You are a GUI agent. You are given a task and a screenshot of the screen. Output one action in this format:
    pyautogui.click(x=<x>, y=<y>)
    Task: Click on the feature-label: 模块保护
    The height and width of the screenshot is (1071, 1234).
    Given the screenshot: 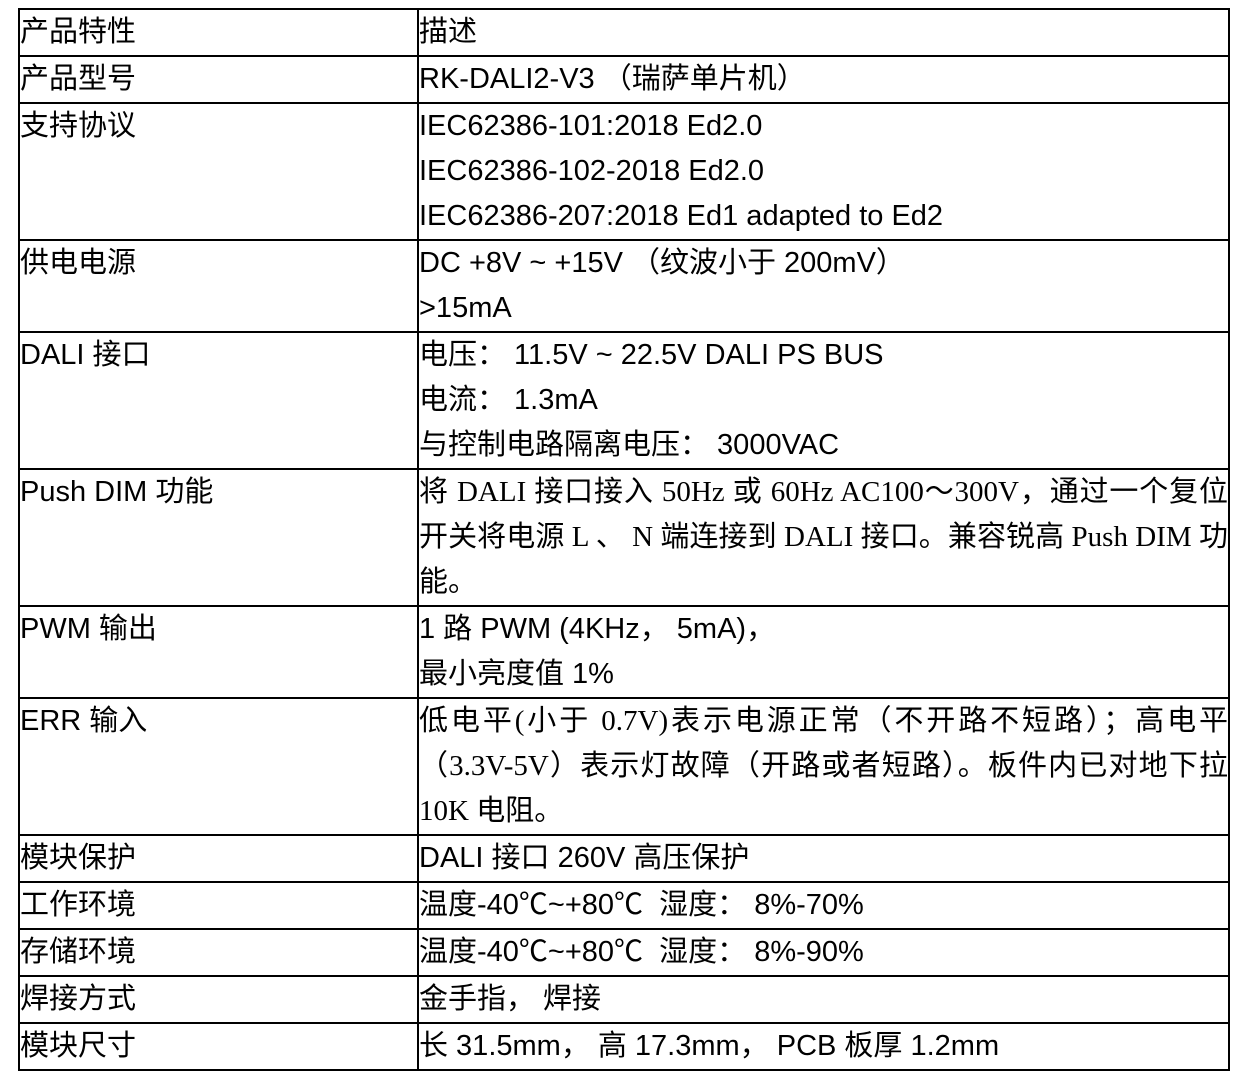 What is the action you would take?
    pyautogui.click(x=78, y=858)
    